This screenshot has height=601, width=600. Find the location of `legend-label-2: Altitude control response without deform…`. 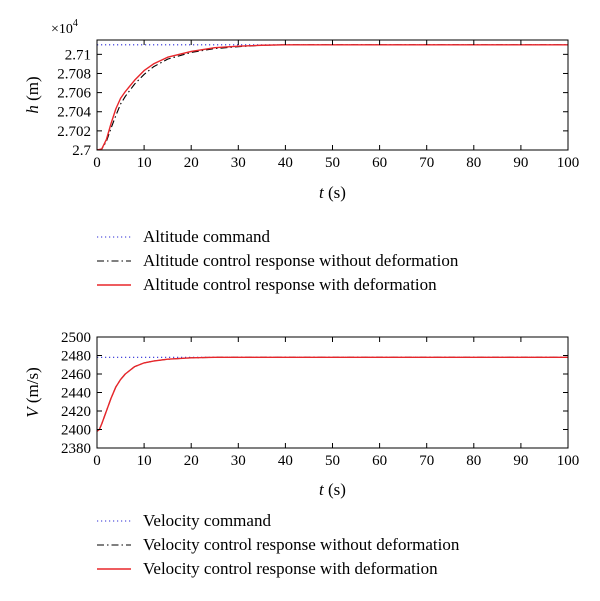

legend-label-2: Altitude control response without deform… is located at coordinates (301, 260).